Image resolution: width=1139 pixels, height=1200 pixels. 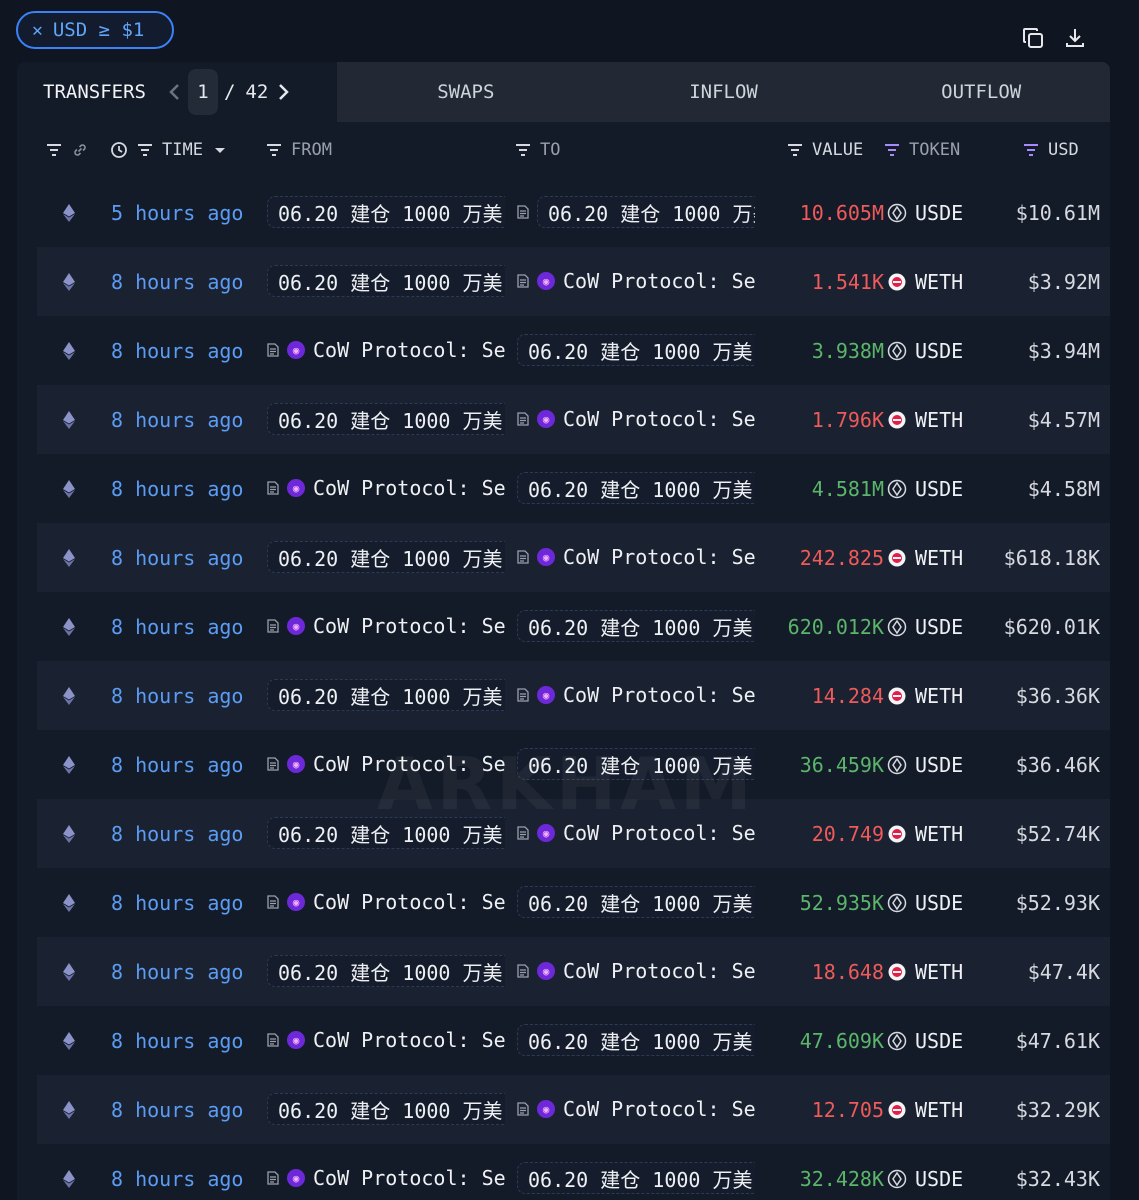 I want to click on header-to: TO, so click(x=537, y=150).